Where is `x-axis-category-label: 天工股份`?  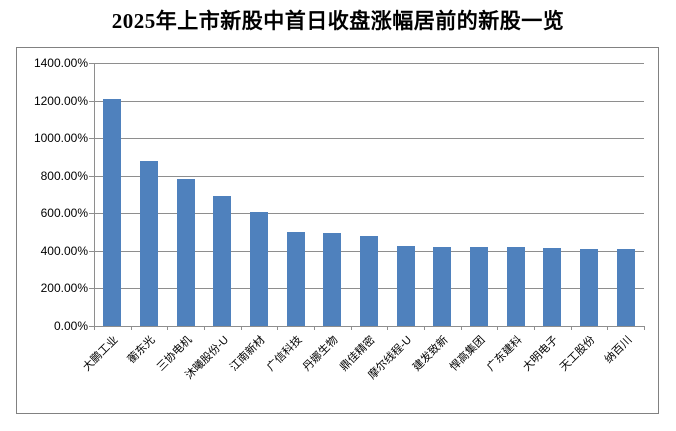
x-axis-category-label: 天工股份 is located at coordinates (577, 354).